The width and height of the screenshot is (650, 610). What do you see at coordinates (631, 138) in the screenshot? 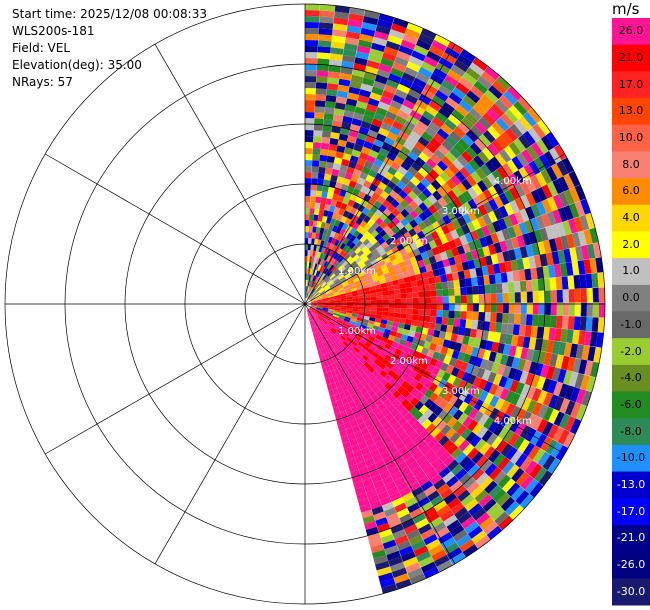
I see `colorbar-swatch` at bounding box center [631, 138].